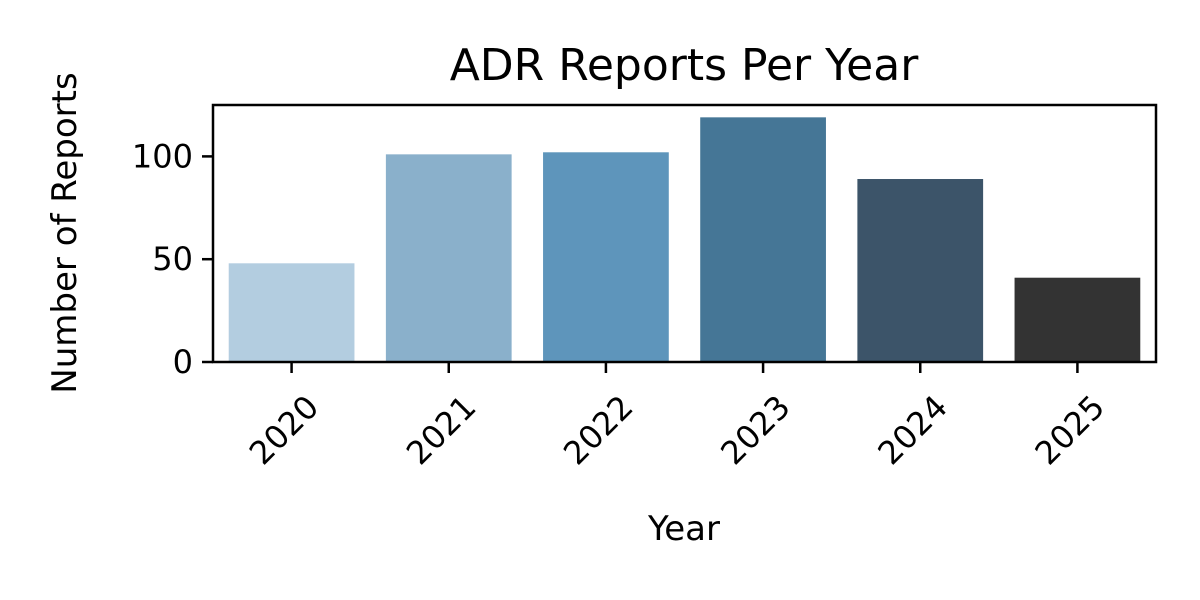 This screenshot has width=1200, height=600. I want to click on y-axis: 0 50 100, so click(172, 259).